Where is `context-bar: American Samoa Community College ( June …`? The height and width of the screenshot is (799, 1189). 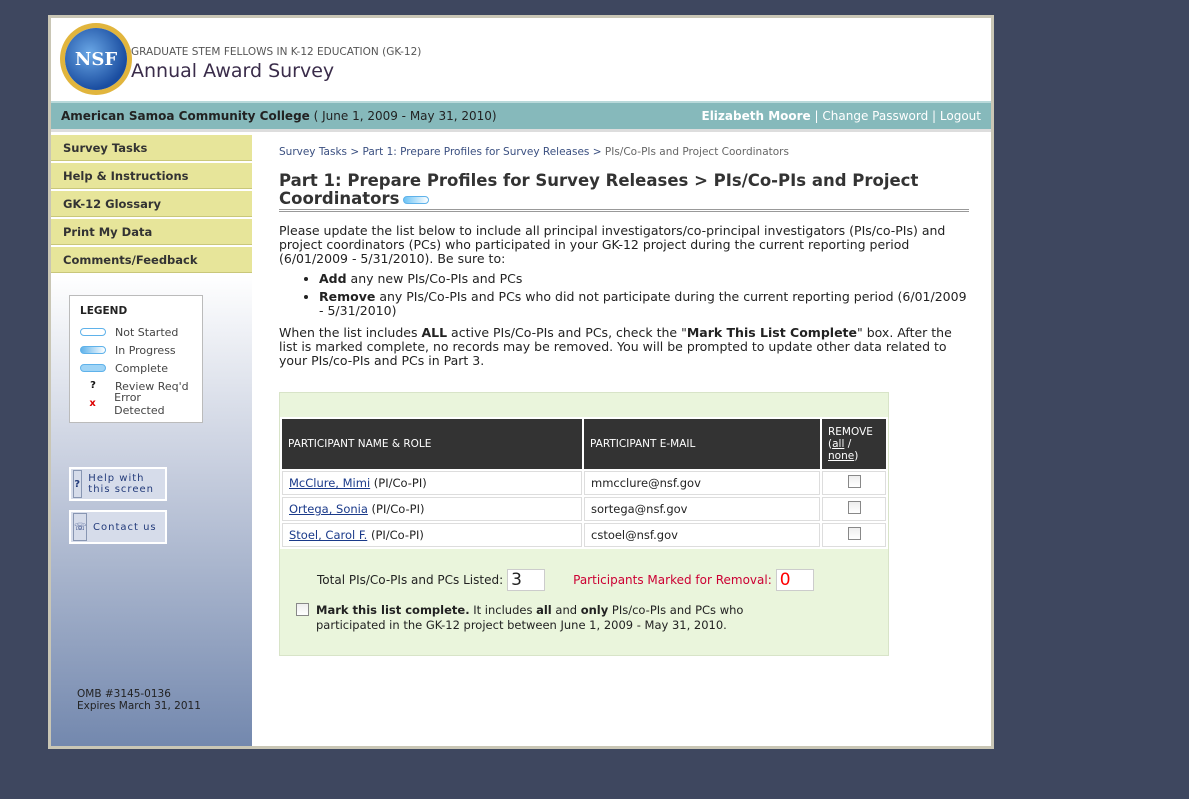
context-bar: American Samoa Community College ( June … is located at coordinates (521, 117).